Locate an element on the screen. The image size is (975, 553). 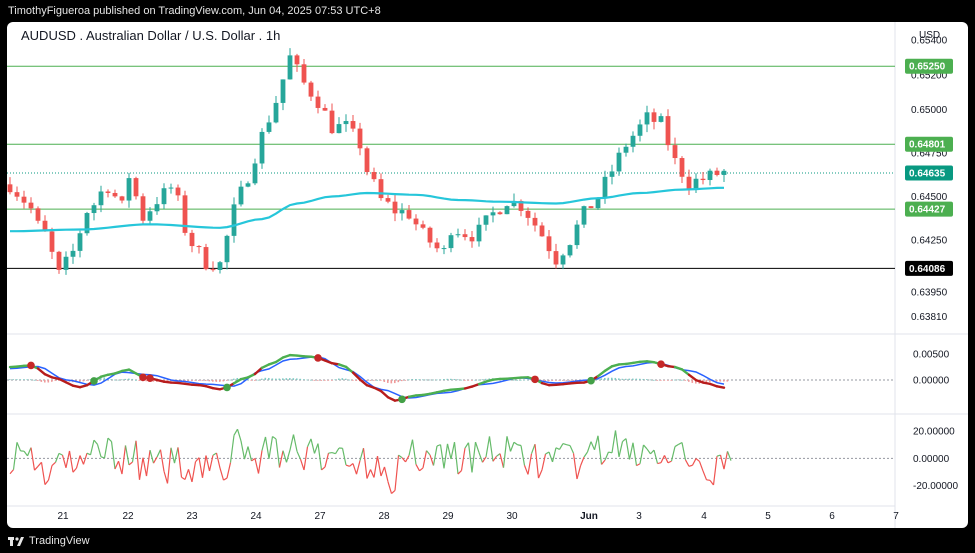
osc1-cross-down-marker is located at coordinates (150, 378).